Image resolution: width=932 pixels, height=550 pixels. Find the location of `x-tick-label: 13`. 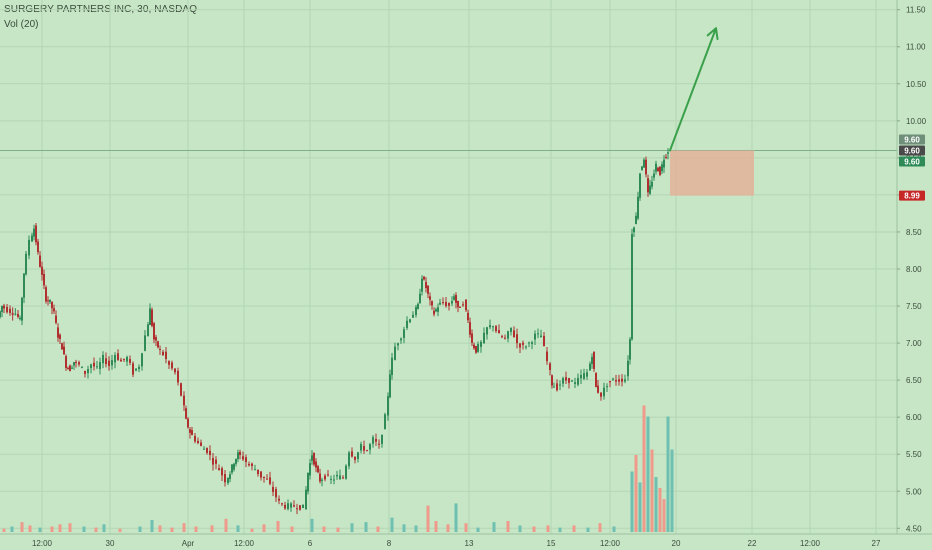

x-tick-label: 13 is located at coordinates (469, 543).